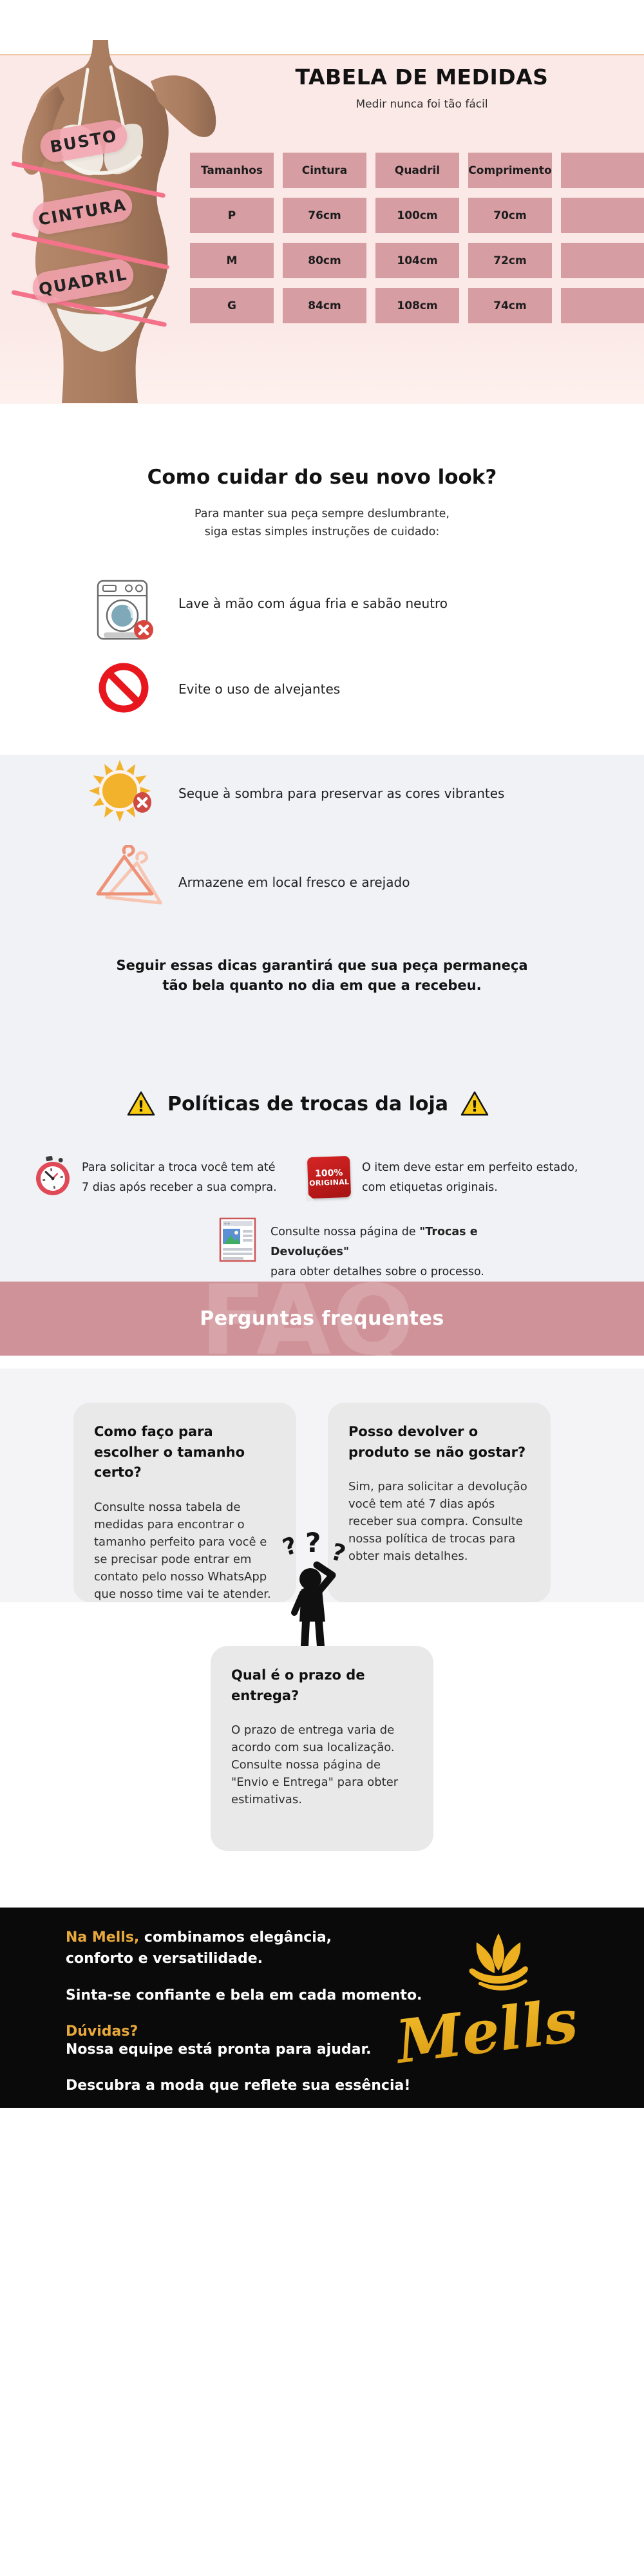 This screenshot has height=2576, width=644. I want to click on footer-line-support: Nossa equipe está pronta para ajudar., so click(219, 2049).